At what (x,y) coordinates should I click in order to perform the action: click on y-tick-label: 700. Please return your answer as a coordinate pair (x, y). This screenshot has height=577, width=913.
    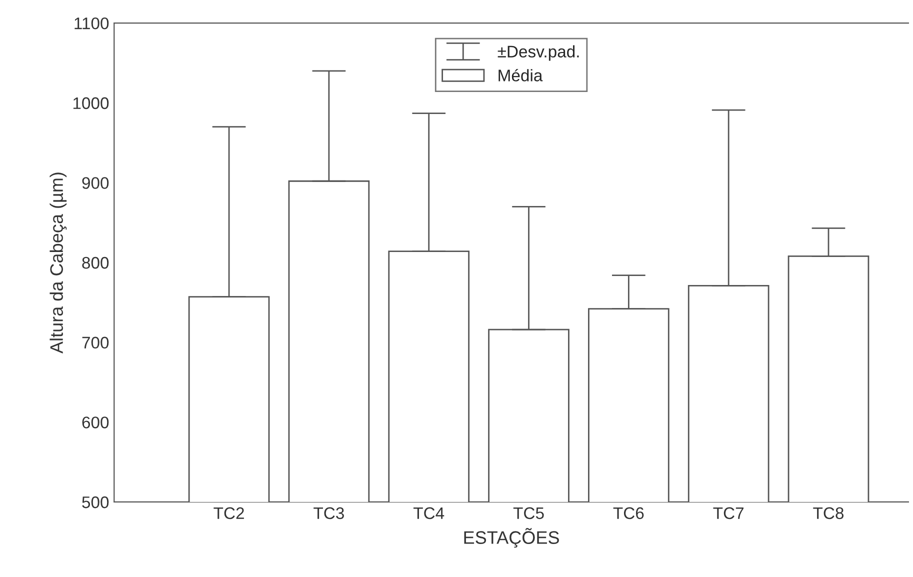
    Looking at the image, I should click on (95, 342).